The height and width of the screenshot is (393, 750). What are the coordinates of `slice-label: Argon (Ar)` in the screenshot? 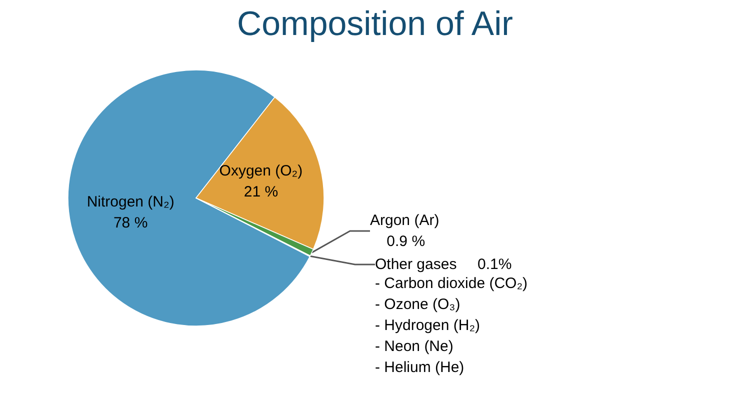 It's located at (405, 220).